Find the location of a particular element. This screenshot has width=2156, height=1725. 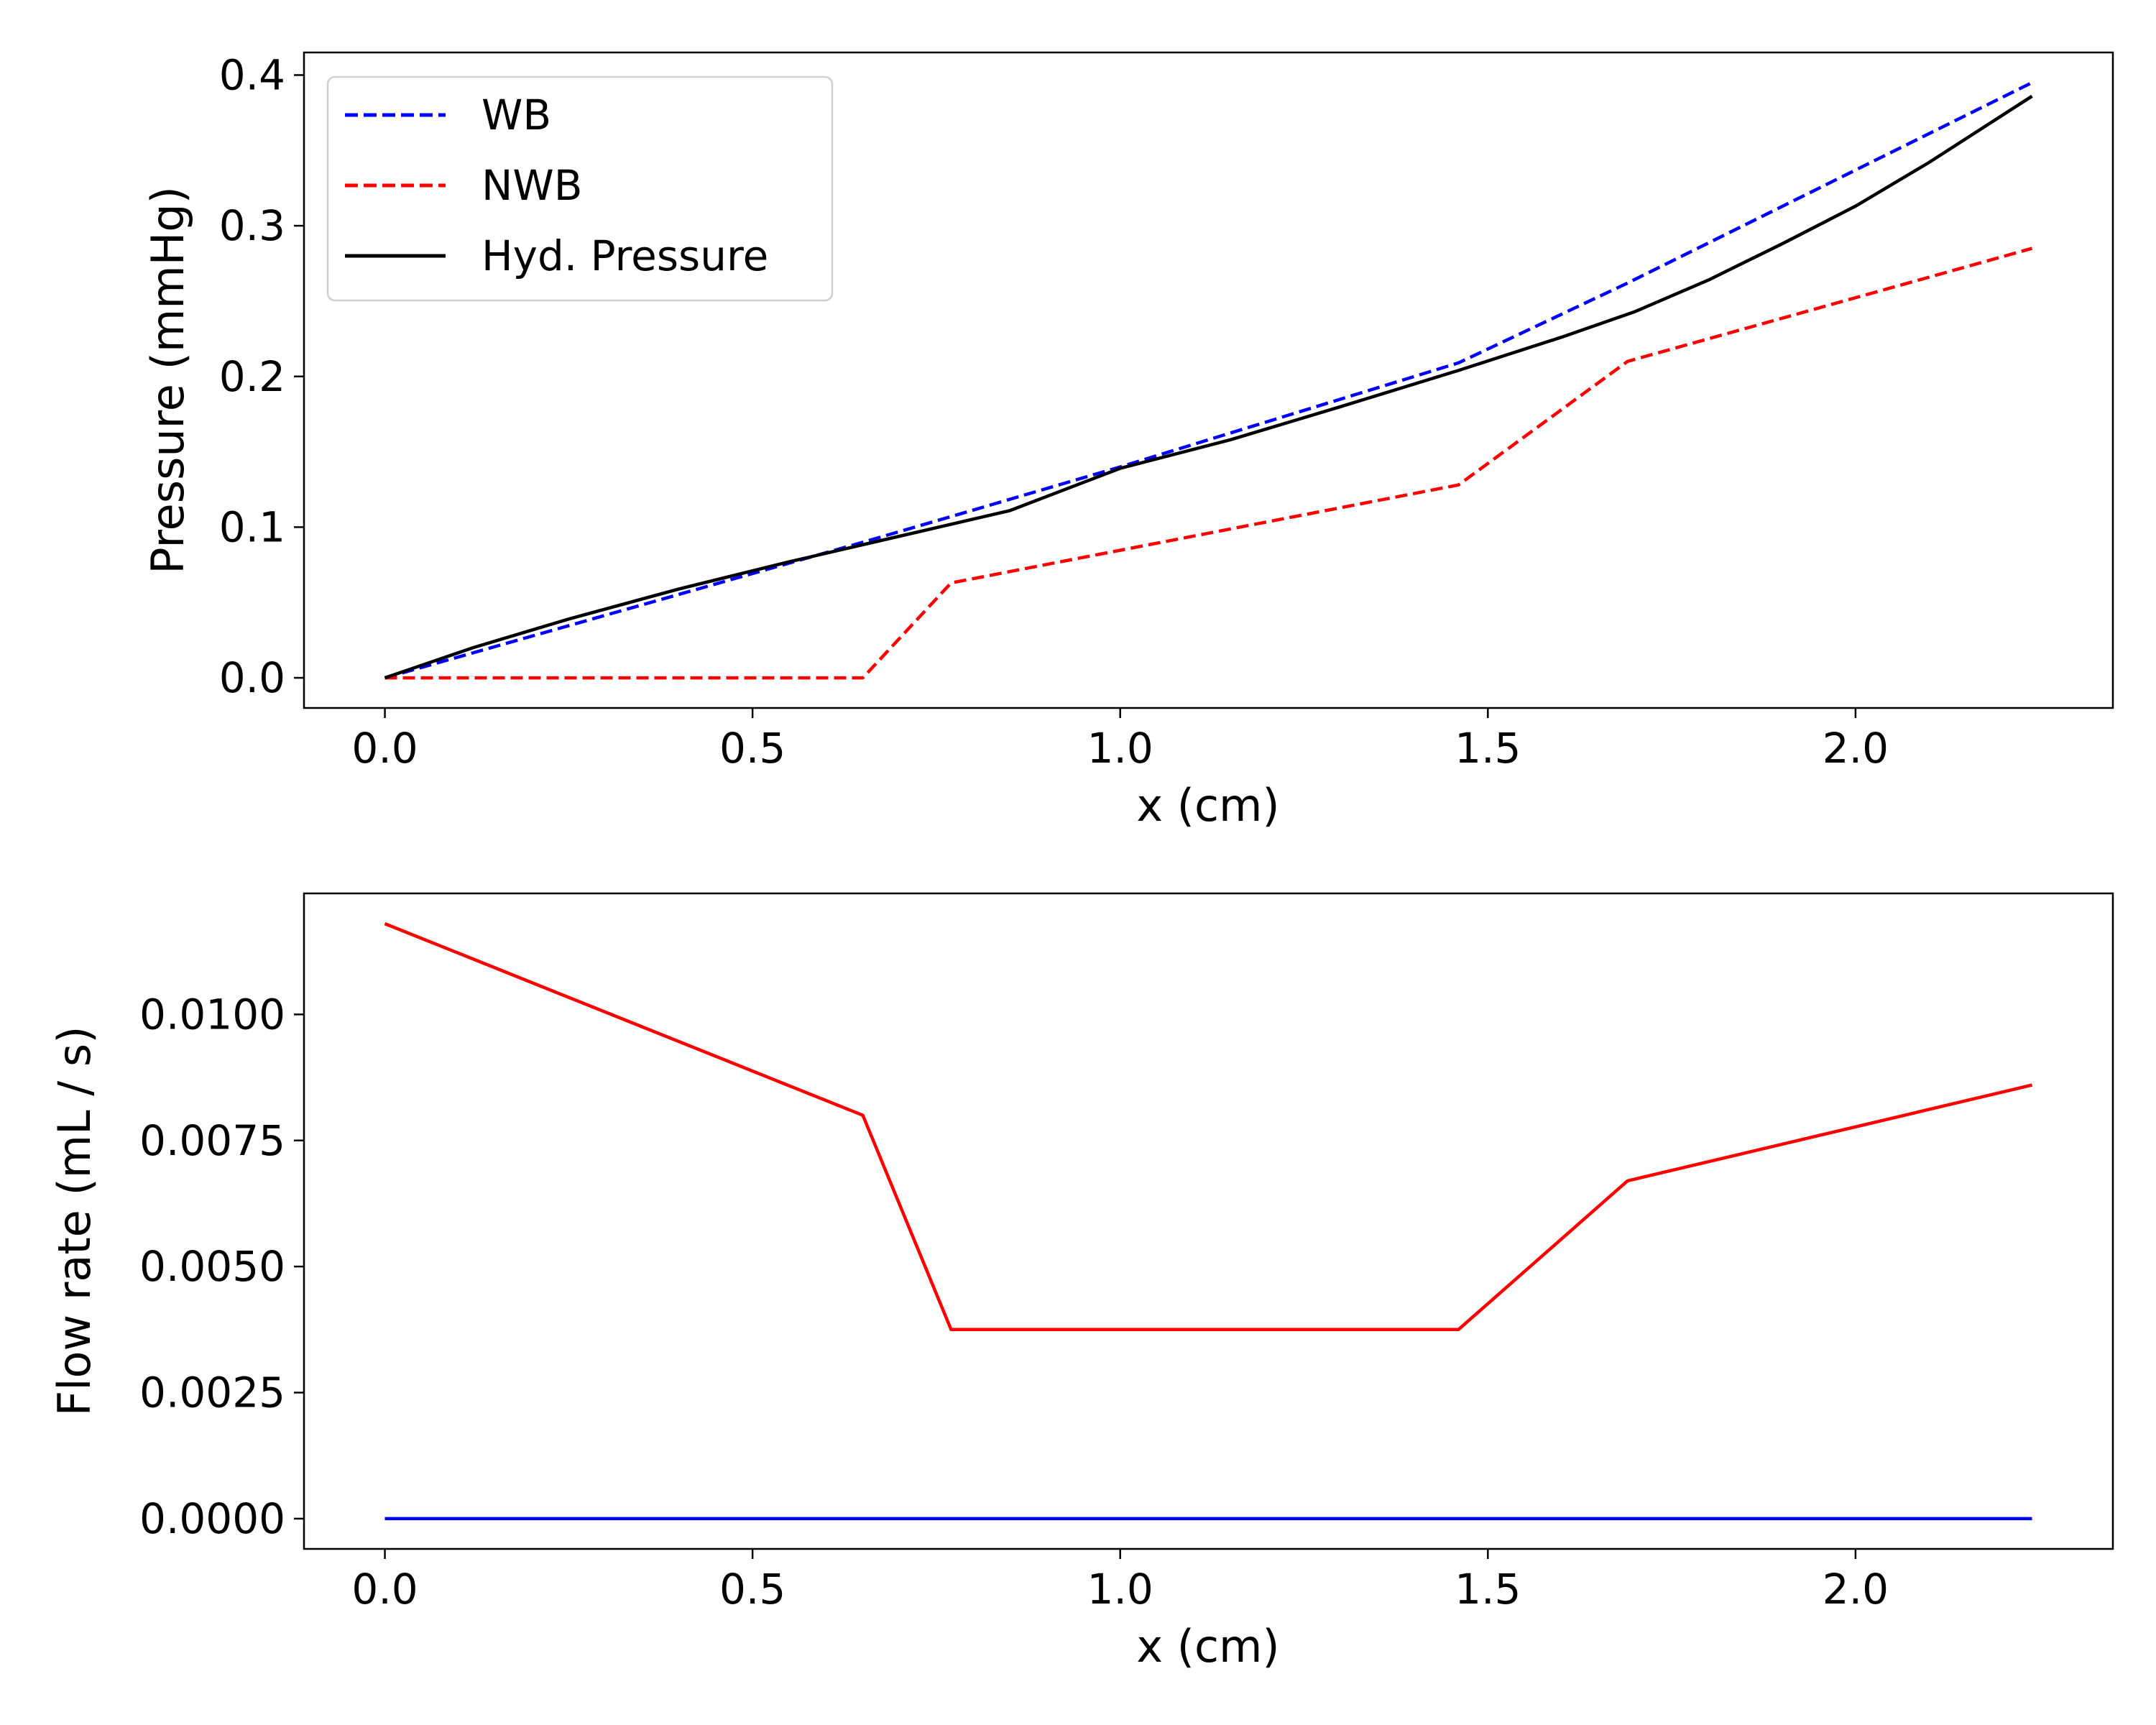

flow-y-tick-label: 0.0000 is located at coordinates (212, 1518).